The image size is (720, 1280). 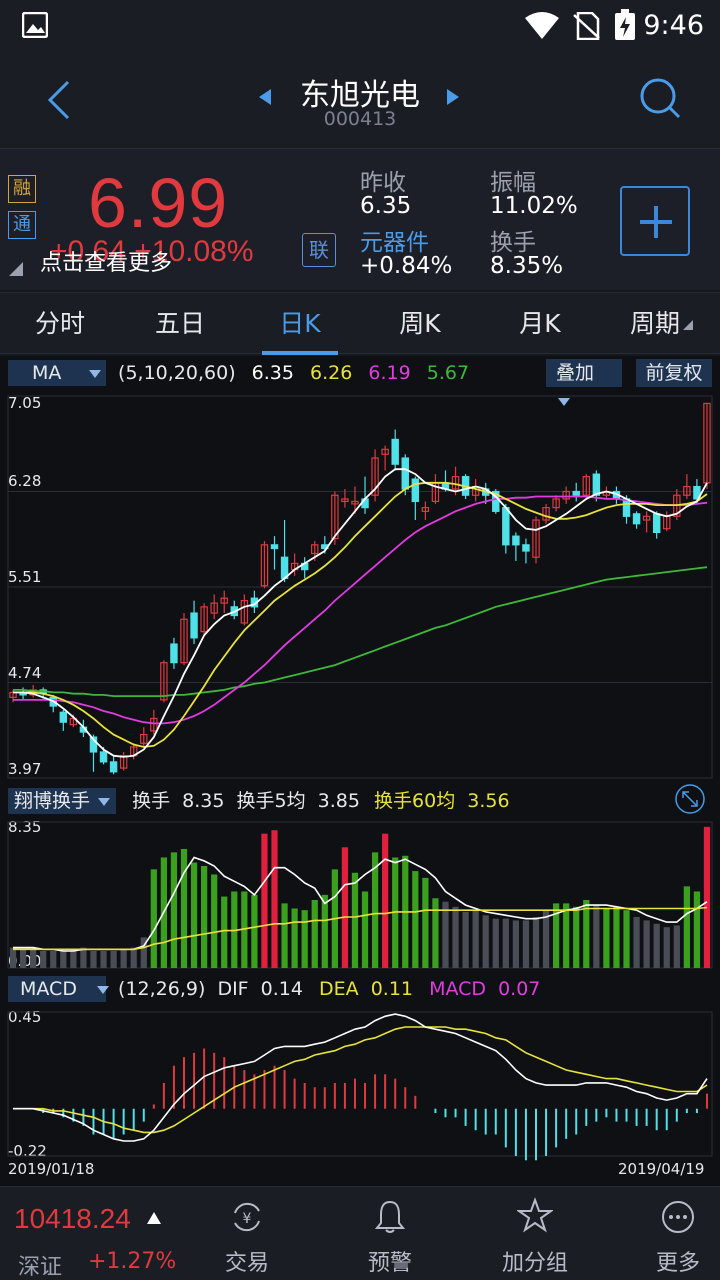 I want to click on turnover-ma5-line, so click(x=360, y=904).